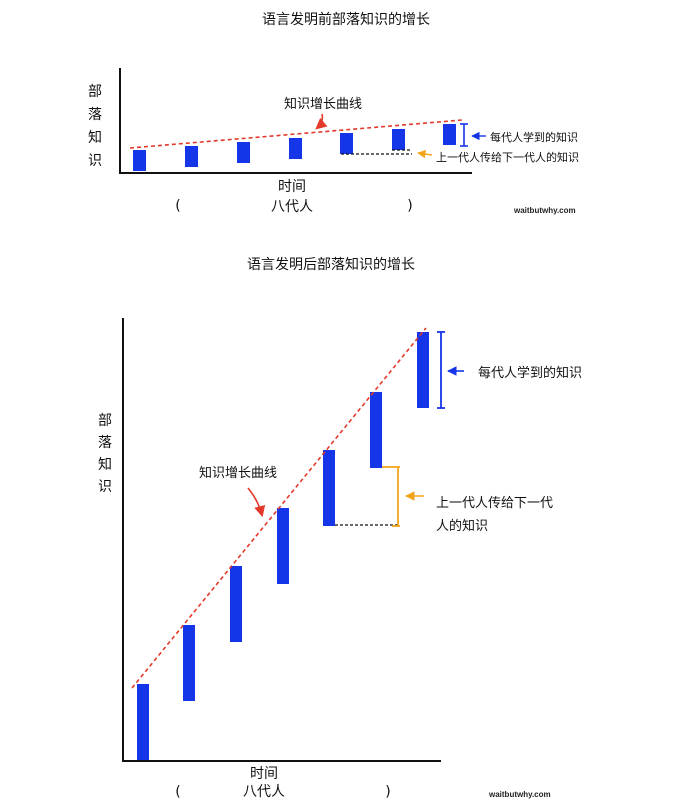 Image resolution: width=691 pixels, height=800 pixels. What do you see at coordinates (256, 502) in the screenshot?
I see `bottom-curve-arrow` at bounding box center [256, 502].